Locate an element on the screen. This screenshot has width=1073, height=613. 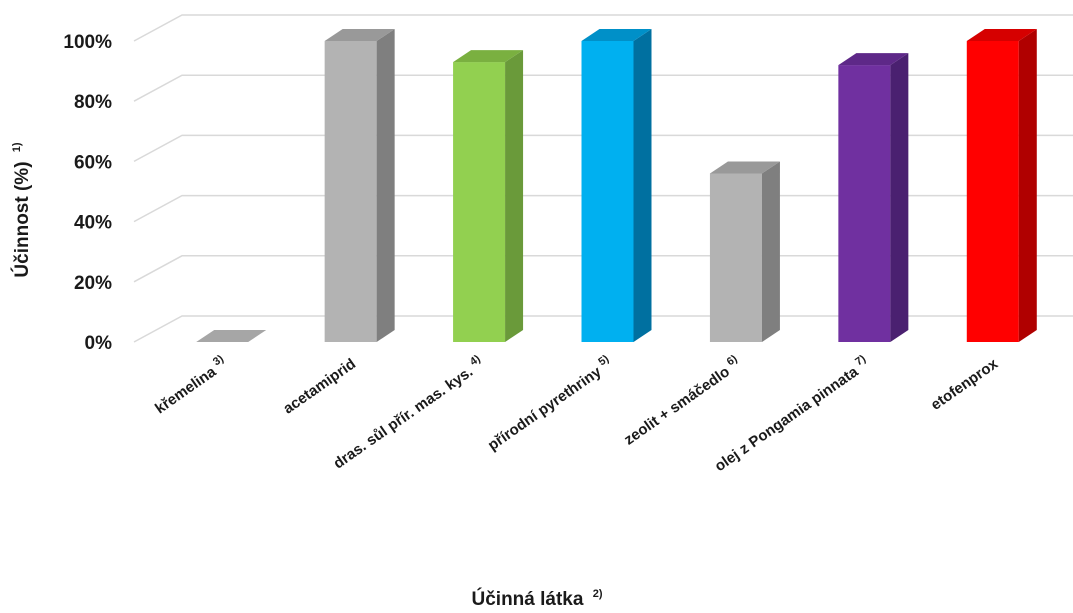
x-category-label: křemelina3) is located at coordinates (190, 385).